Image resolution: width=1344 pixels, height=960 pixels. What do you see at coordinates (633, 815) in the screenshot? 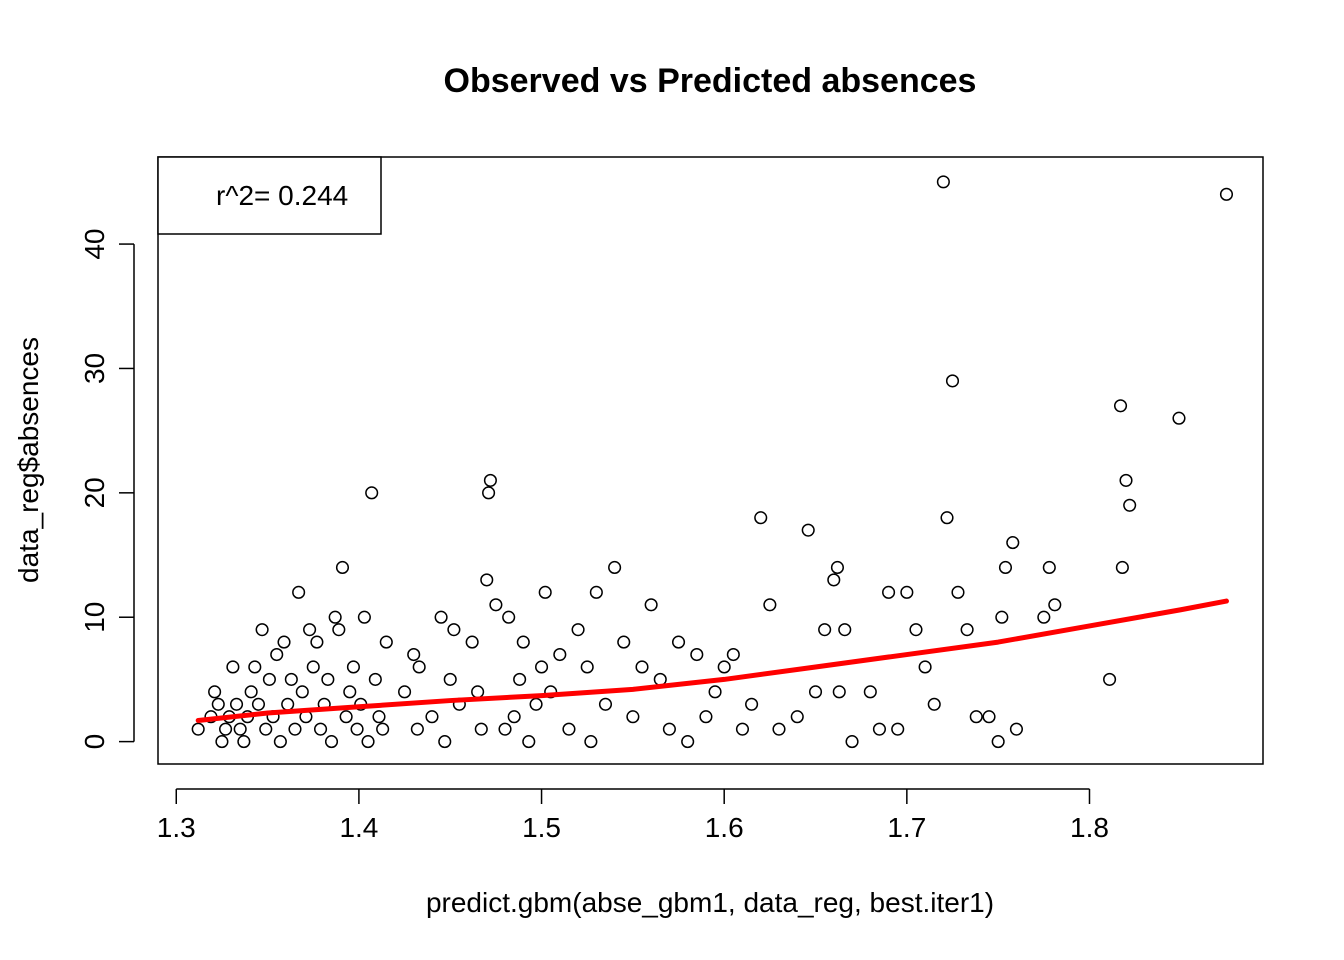
I see `x-axis: 1.3 1.4 1.5 1.6 1.7 1.8` at bounding box center [633, 815].